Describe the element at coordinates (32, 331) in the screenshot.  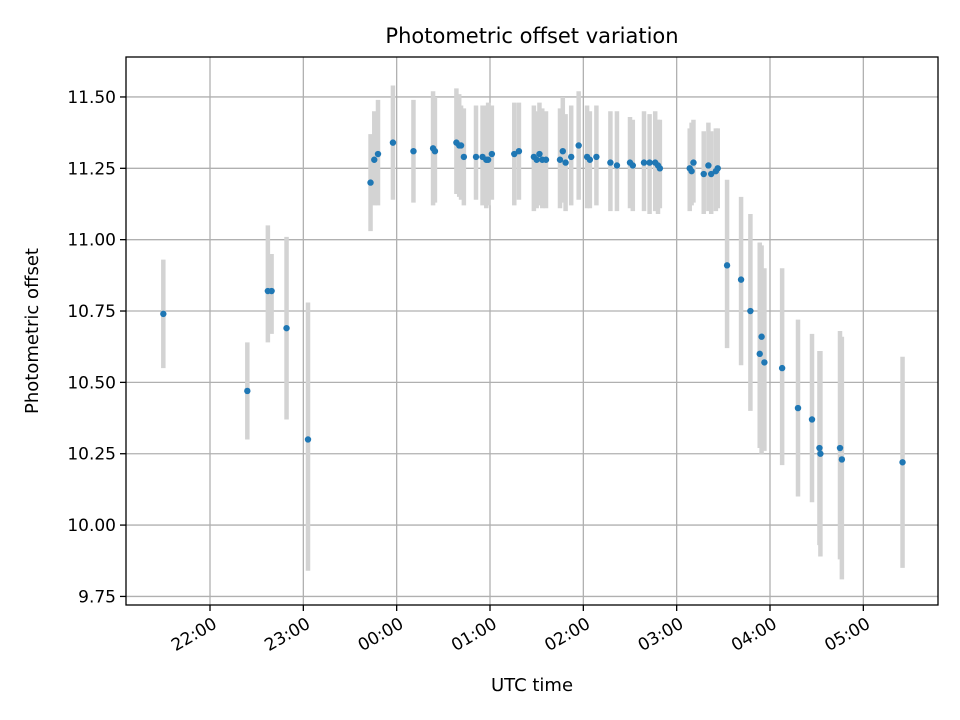
I see `y-axis-label: Photometric offset` at that location.